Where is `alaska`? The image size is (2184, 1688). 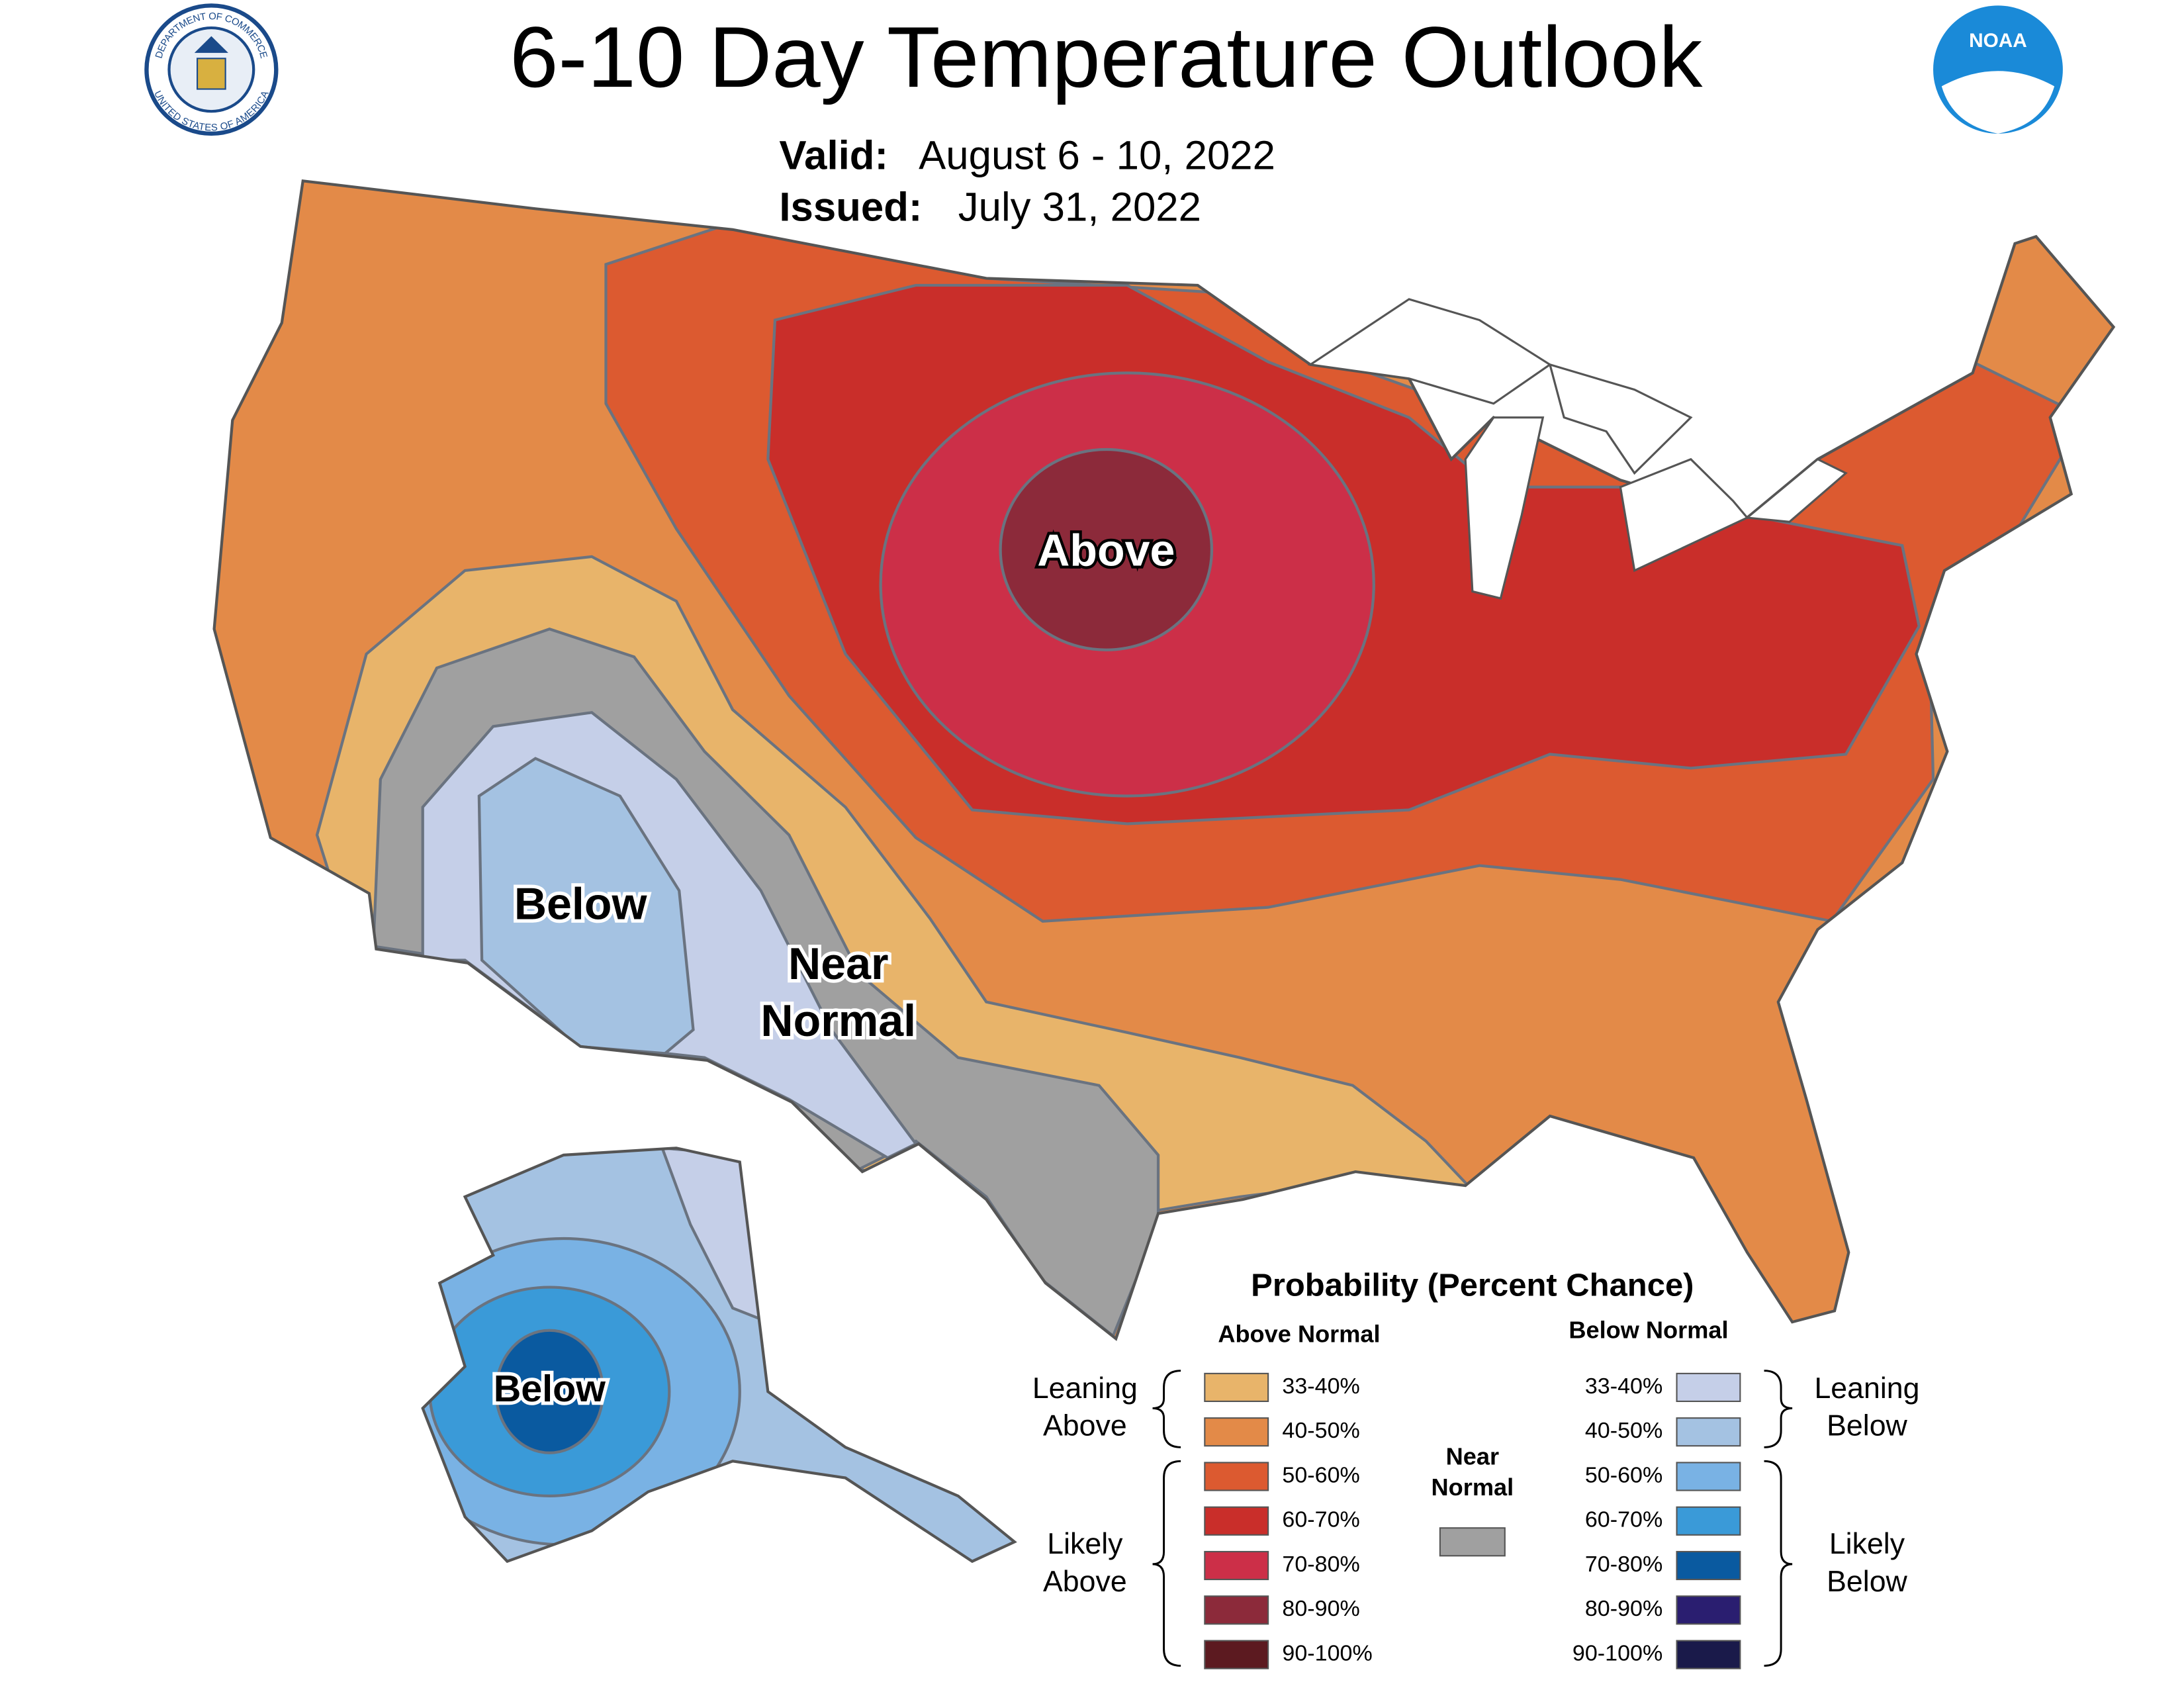
alaska is located at coordinates (718, 1355).